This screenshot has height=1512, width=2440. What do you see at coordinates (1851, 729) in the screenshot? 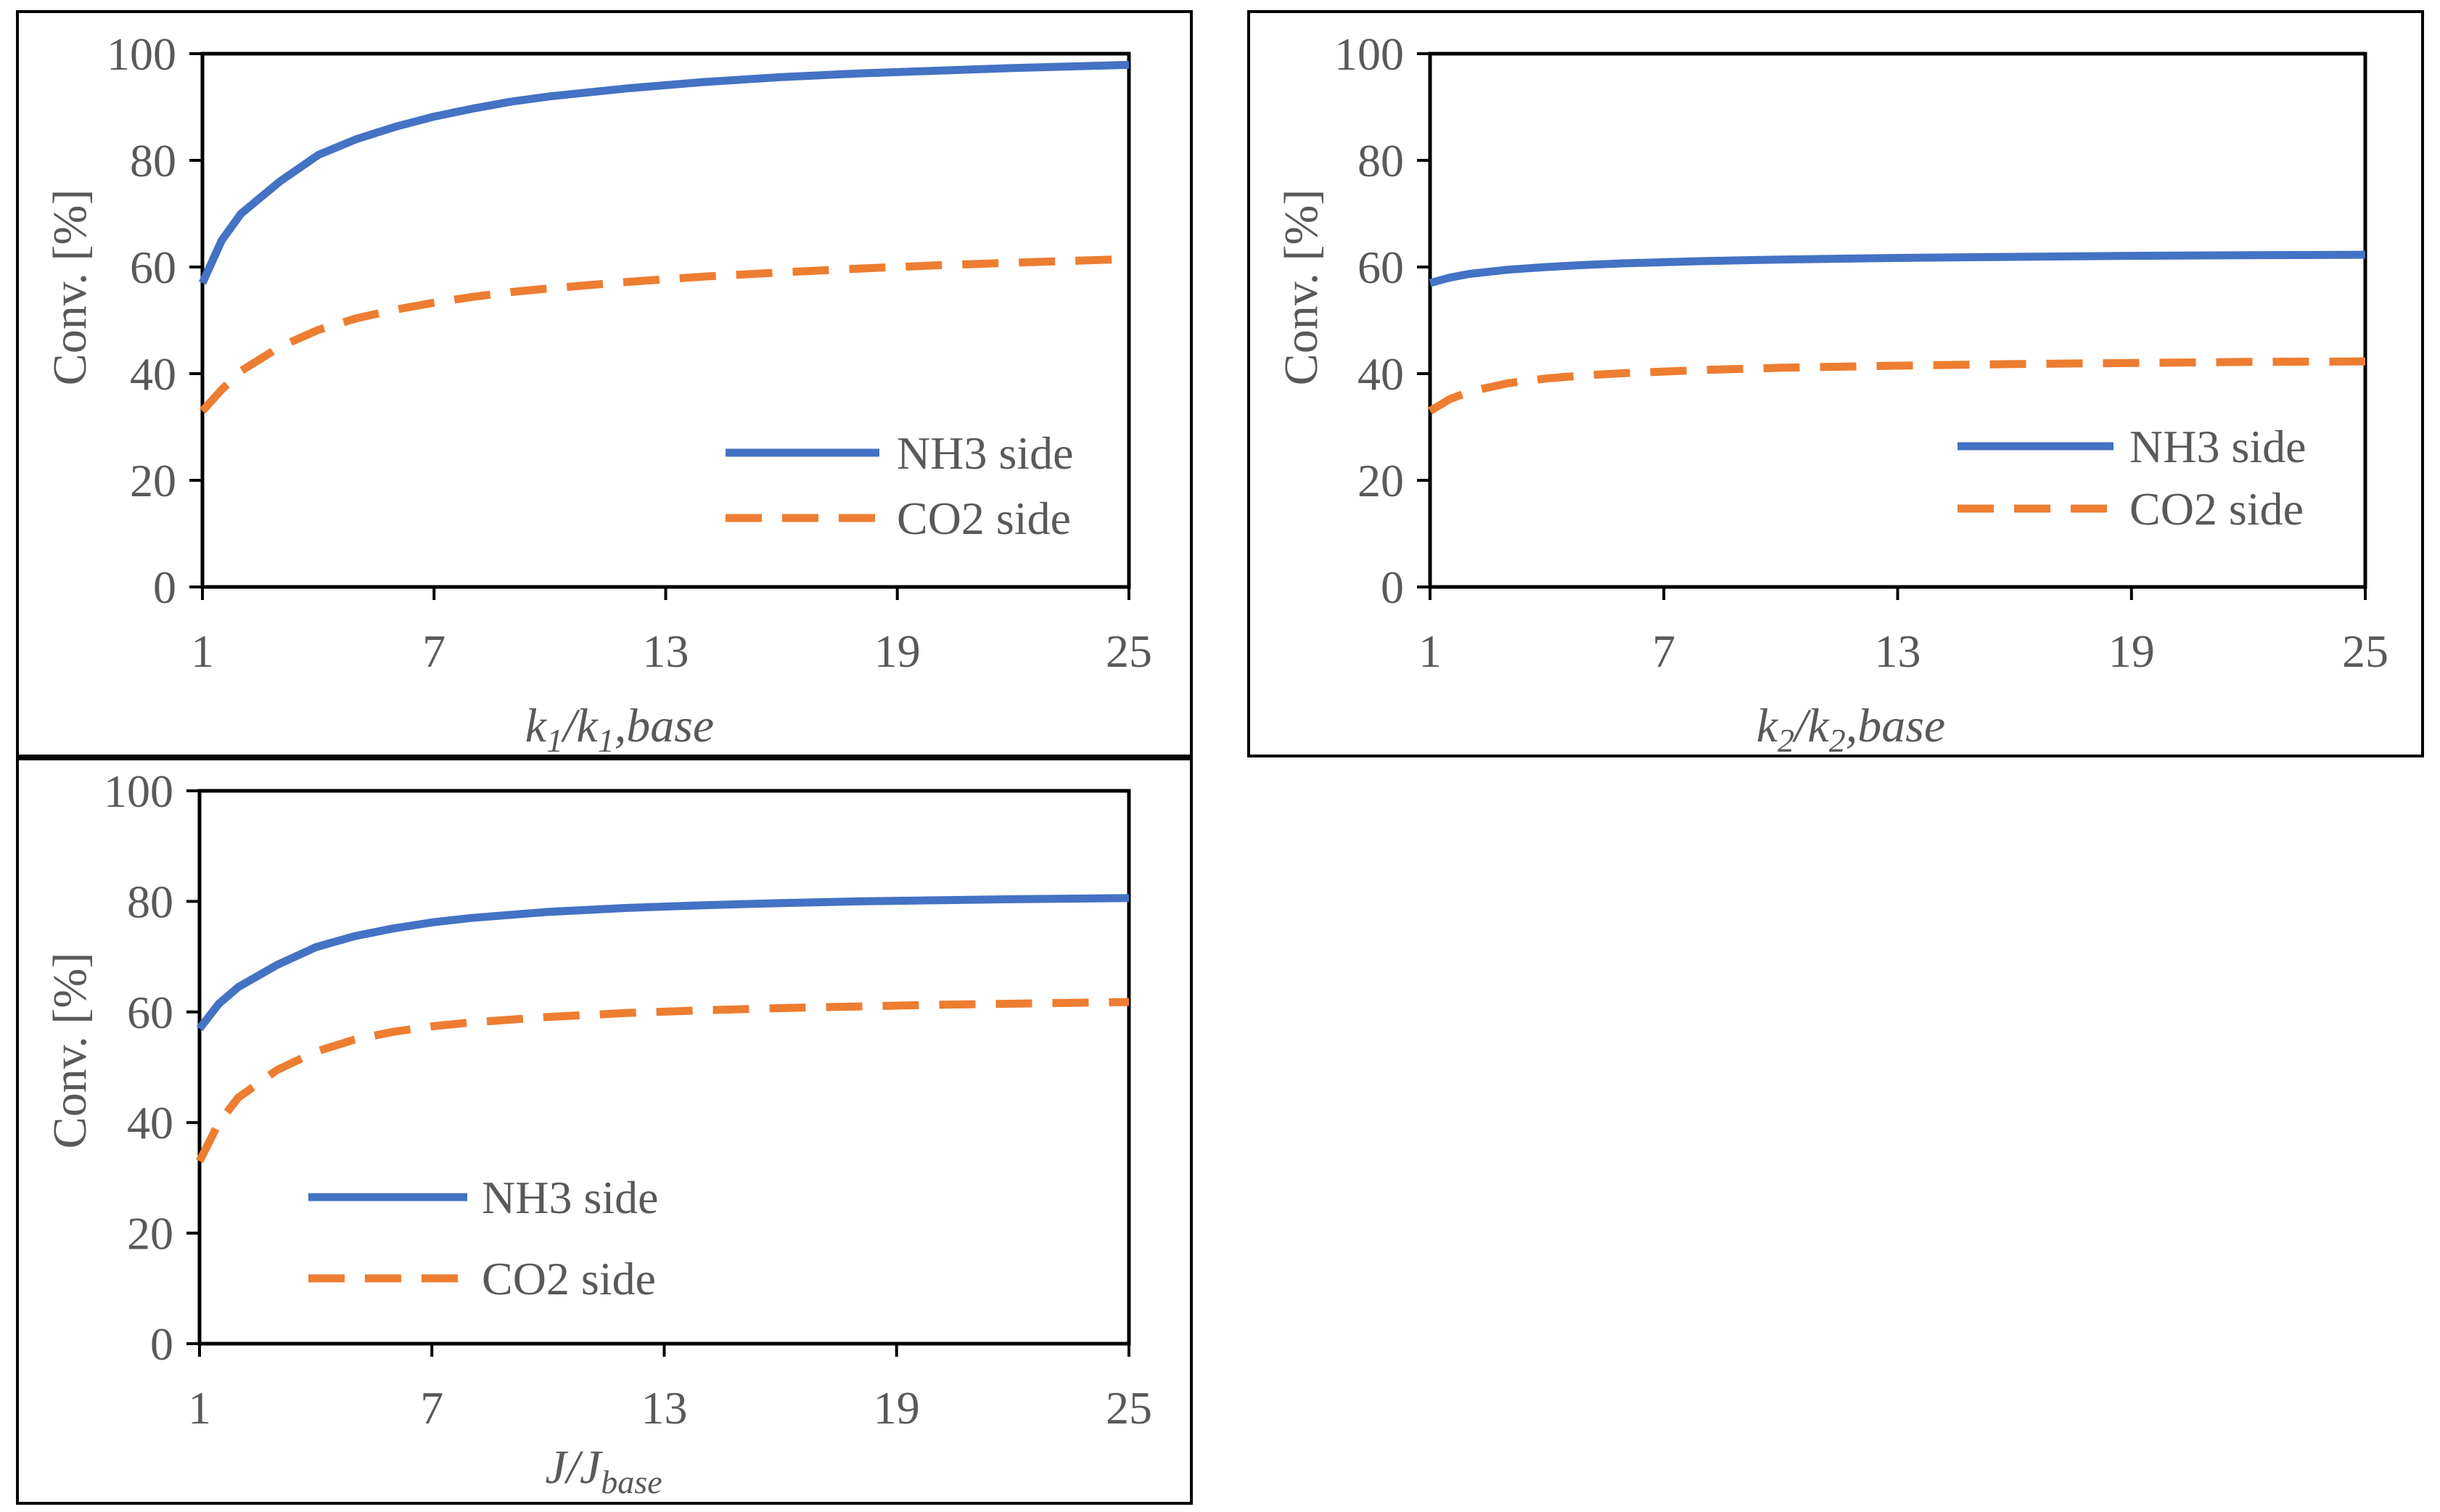
I see `x-axis-label: k2/k2,base` at bounding box center [1851, 729].